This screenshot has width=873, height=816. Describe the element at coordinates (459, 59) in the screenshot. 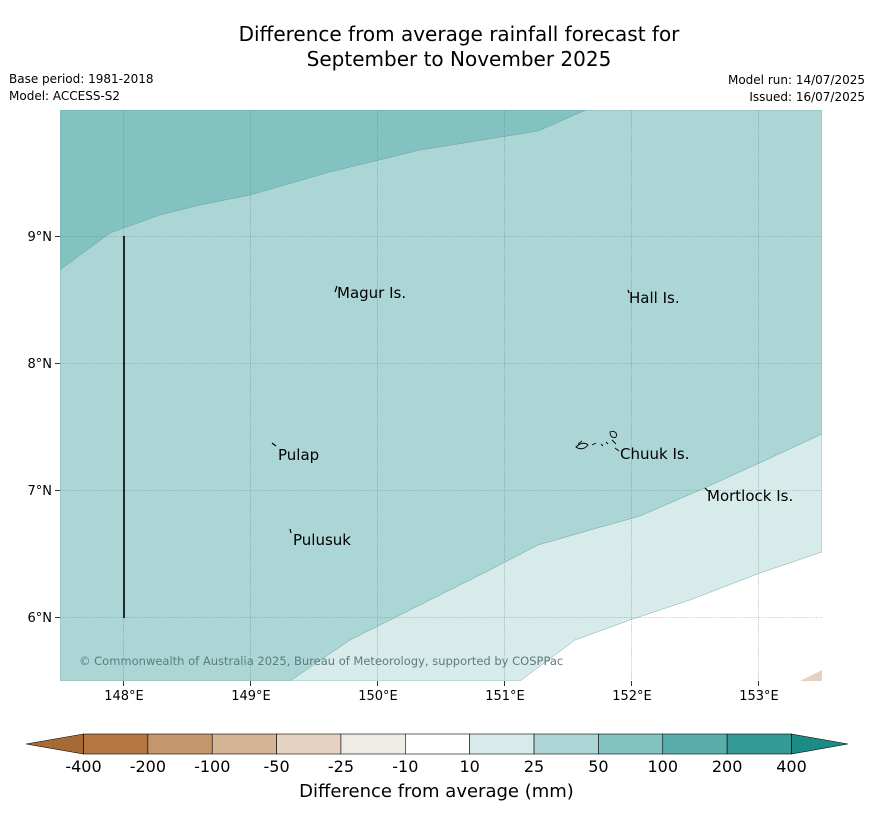

I see `title-line-2: September to November 2025` at that location.